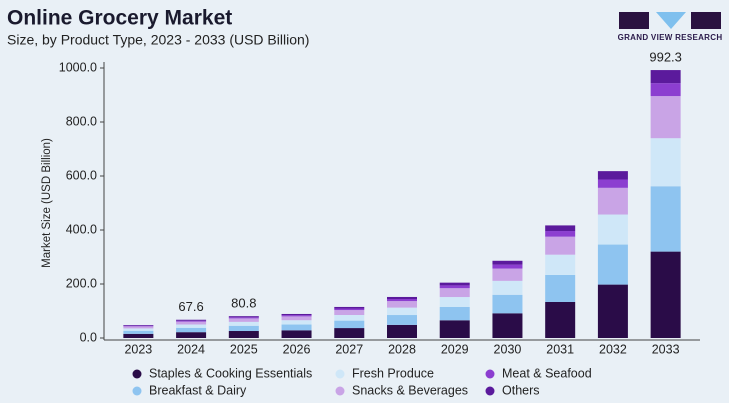  Describe the element at coordinates (243, 303) in the screenshot. I see `total-label: 80.8` at that location.